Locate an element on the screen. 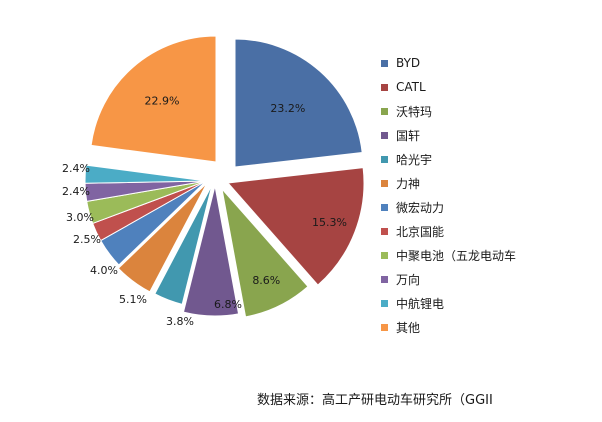  legend-label: 万向 is located at coordinates (408, 279).